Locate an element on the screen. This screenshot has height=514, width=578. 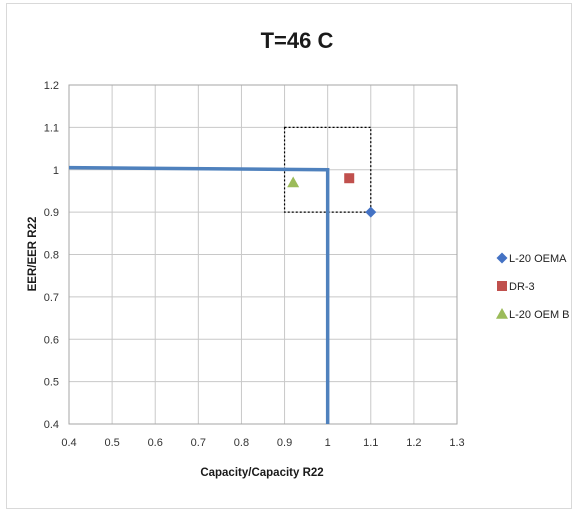
x-tick-label: 0.9 is located at coordinates (284, 443).